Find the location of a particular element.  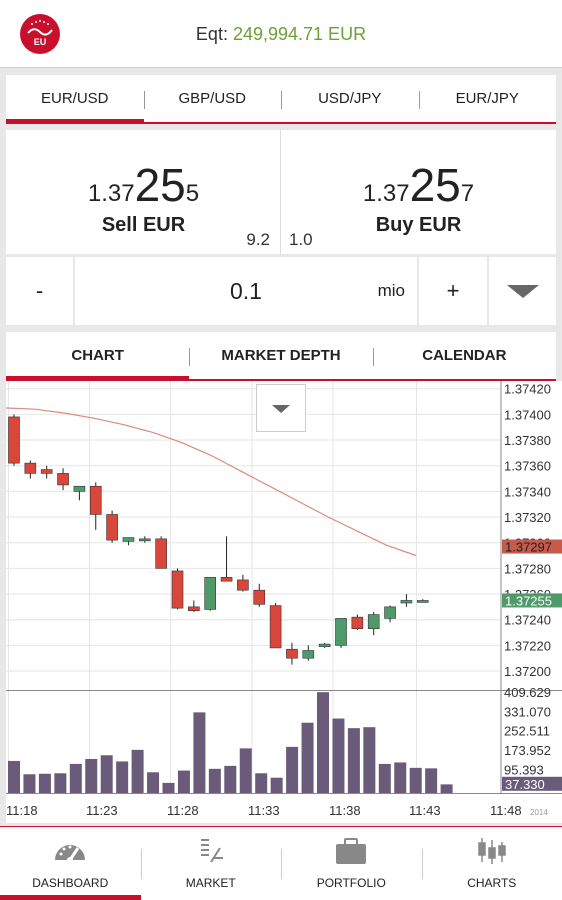

currency-pair-tabs: EUR/USD GBP/USD USD/JPY EUR/JPY is located at coordinates (281, 99).